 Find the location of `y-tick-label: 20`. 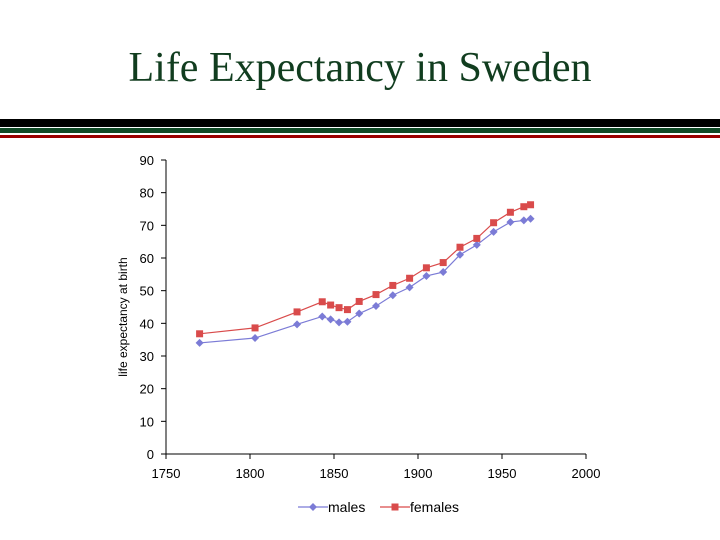

y-tick-label: 20 is located at coordinates (147, 389).